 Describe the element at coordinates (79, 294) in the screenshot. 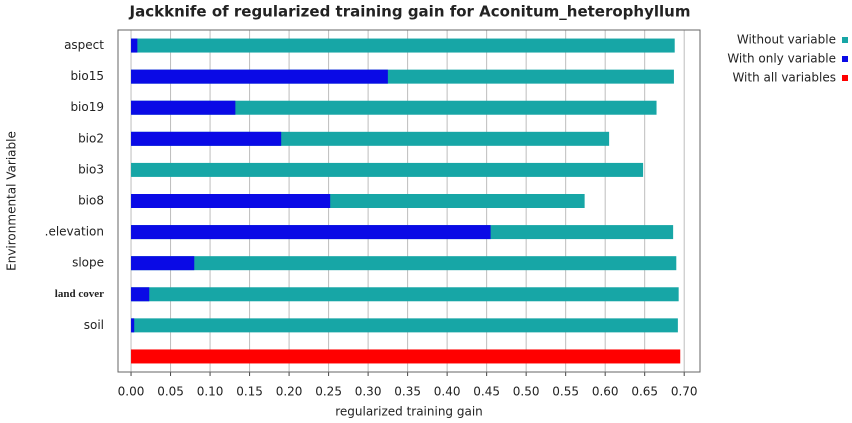

I see `y-tick-label: land cover` at that location.